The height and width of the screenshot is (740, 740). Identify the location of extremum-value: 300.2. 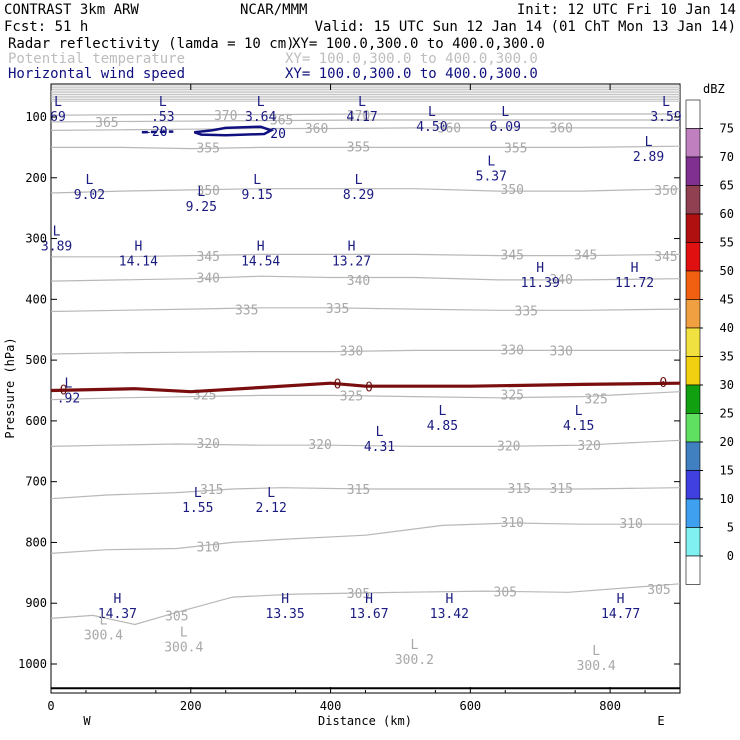
(414, 660).